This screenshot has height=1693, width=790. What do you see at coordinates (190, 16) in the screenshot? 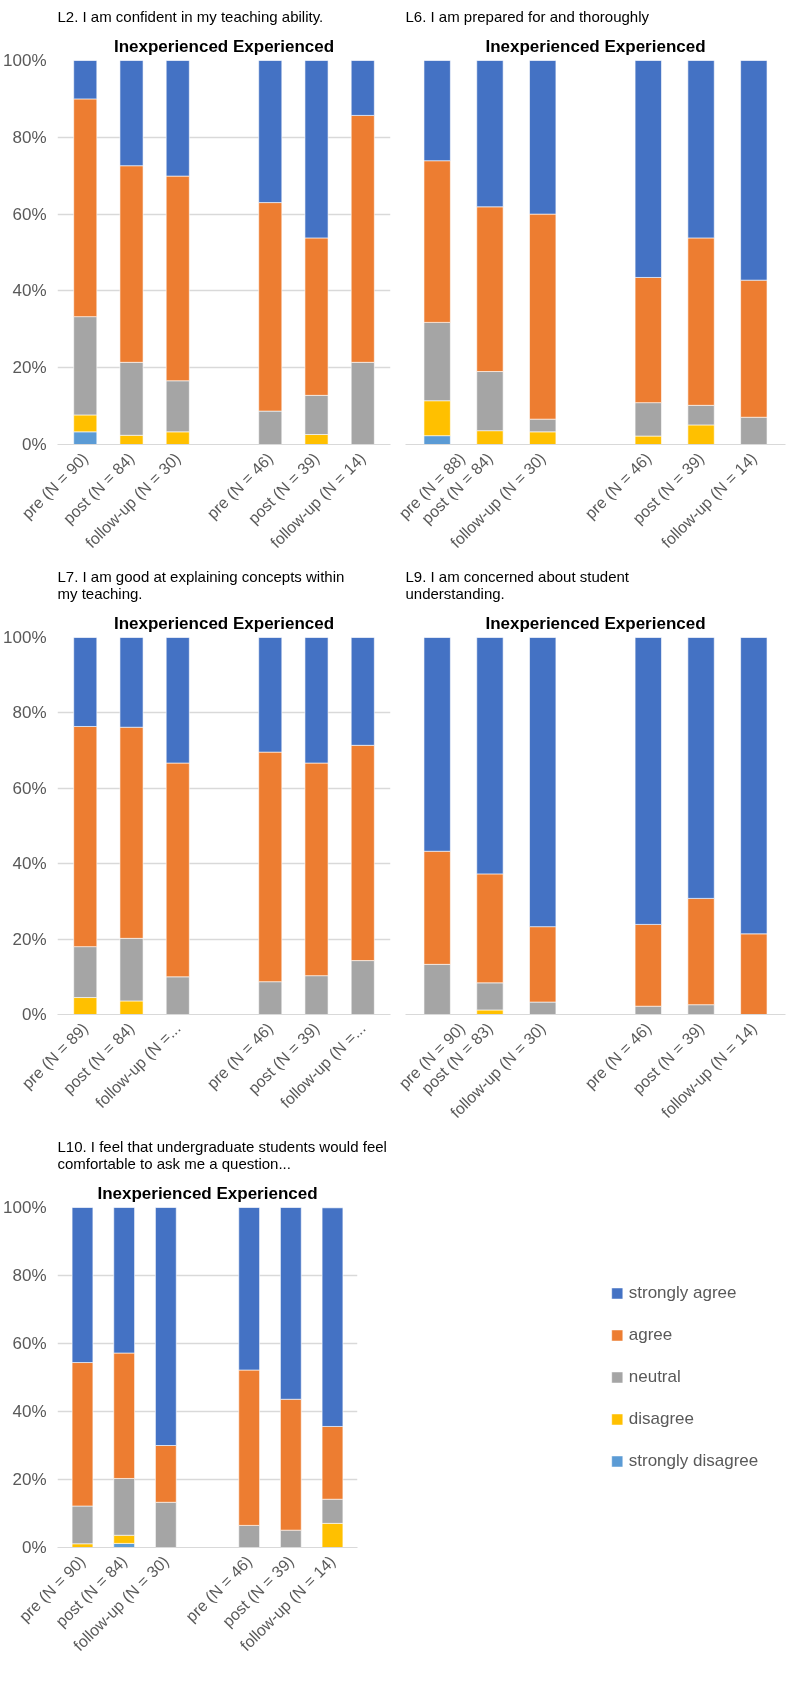
I see `chart-title: L2. I am confident in my teaching ability.` at bounding box center [190, 16].